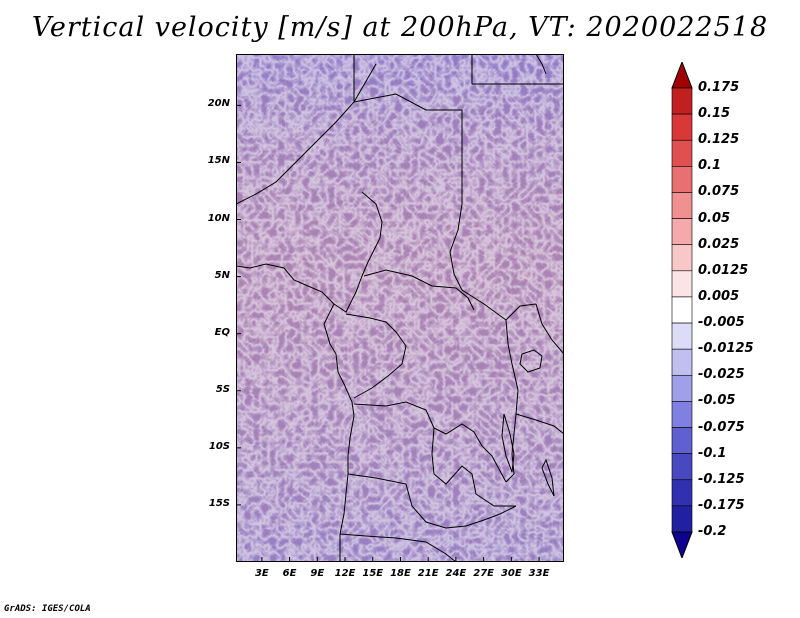 The width and height of the screenshot is (800, 618). What do you see at coordinates (719, 140) in the screenshot?
I see `colorbar-label: 0.125` at bounding box center [719, 140].